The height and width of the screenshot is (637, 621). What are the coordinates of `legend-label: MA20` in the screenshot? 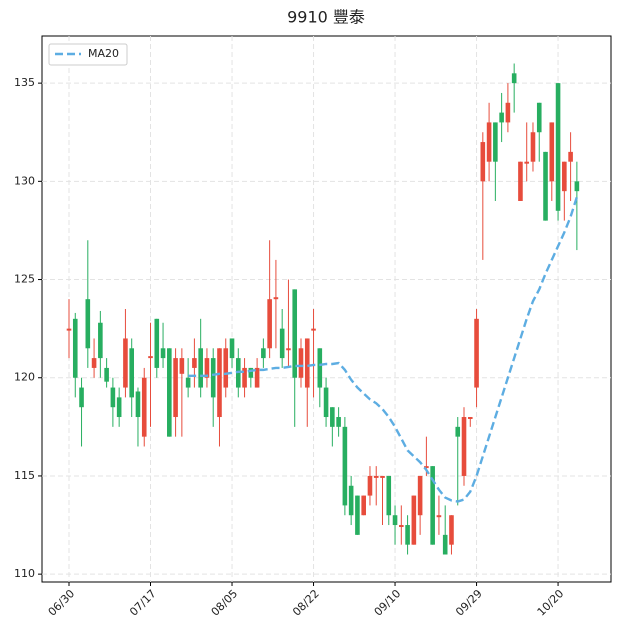 It's located at (103, 53).